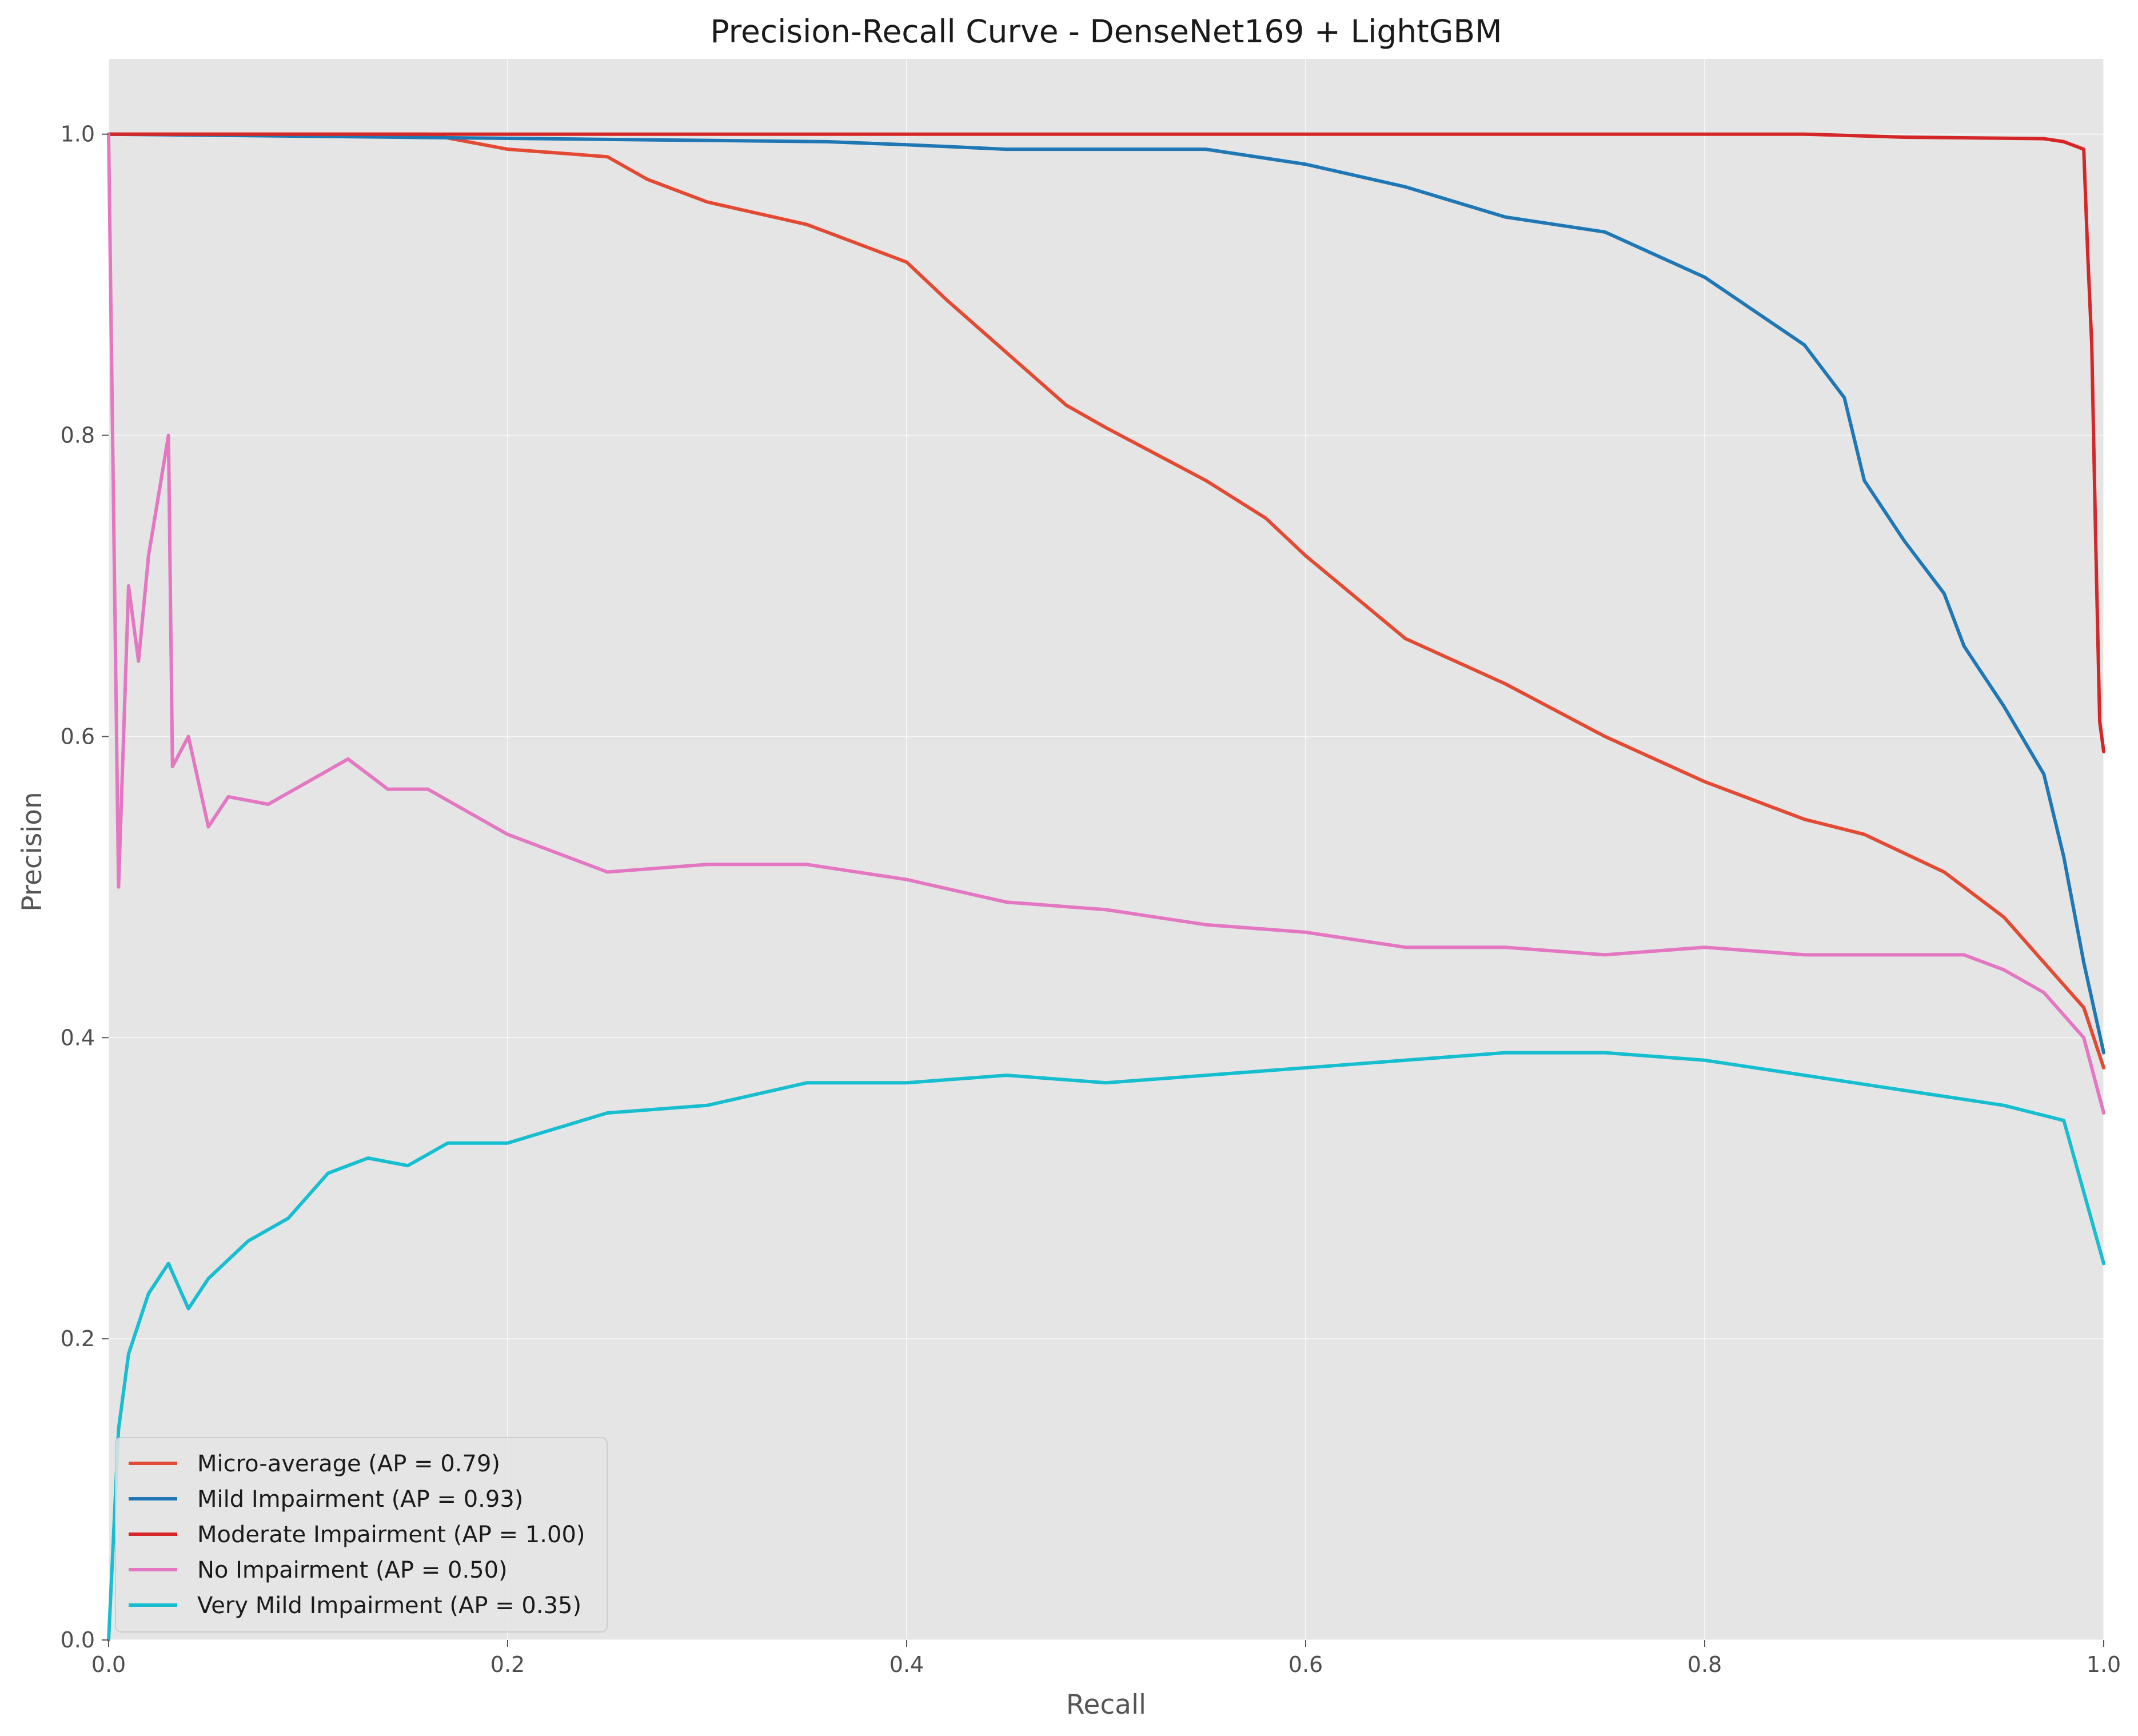 Image resolution: width=2138 pixels, height=1736 pixels. I want to click on legend-label-4: Very Mild Impairment (AP = 0.35), so click(389, 1606).